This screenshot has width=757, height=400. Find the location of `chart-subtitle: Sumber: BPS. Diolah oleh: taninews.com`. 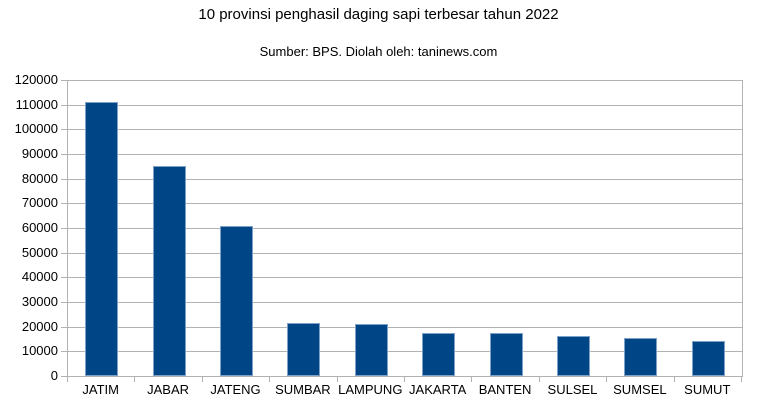

chart-subtitle: Sumber: BPS. Diolah oleh: taninews.com is located at coordinates (378, 51).